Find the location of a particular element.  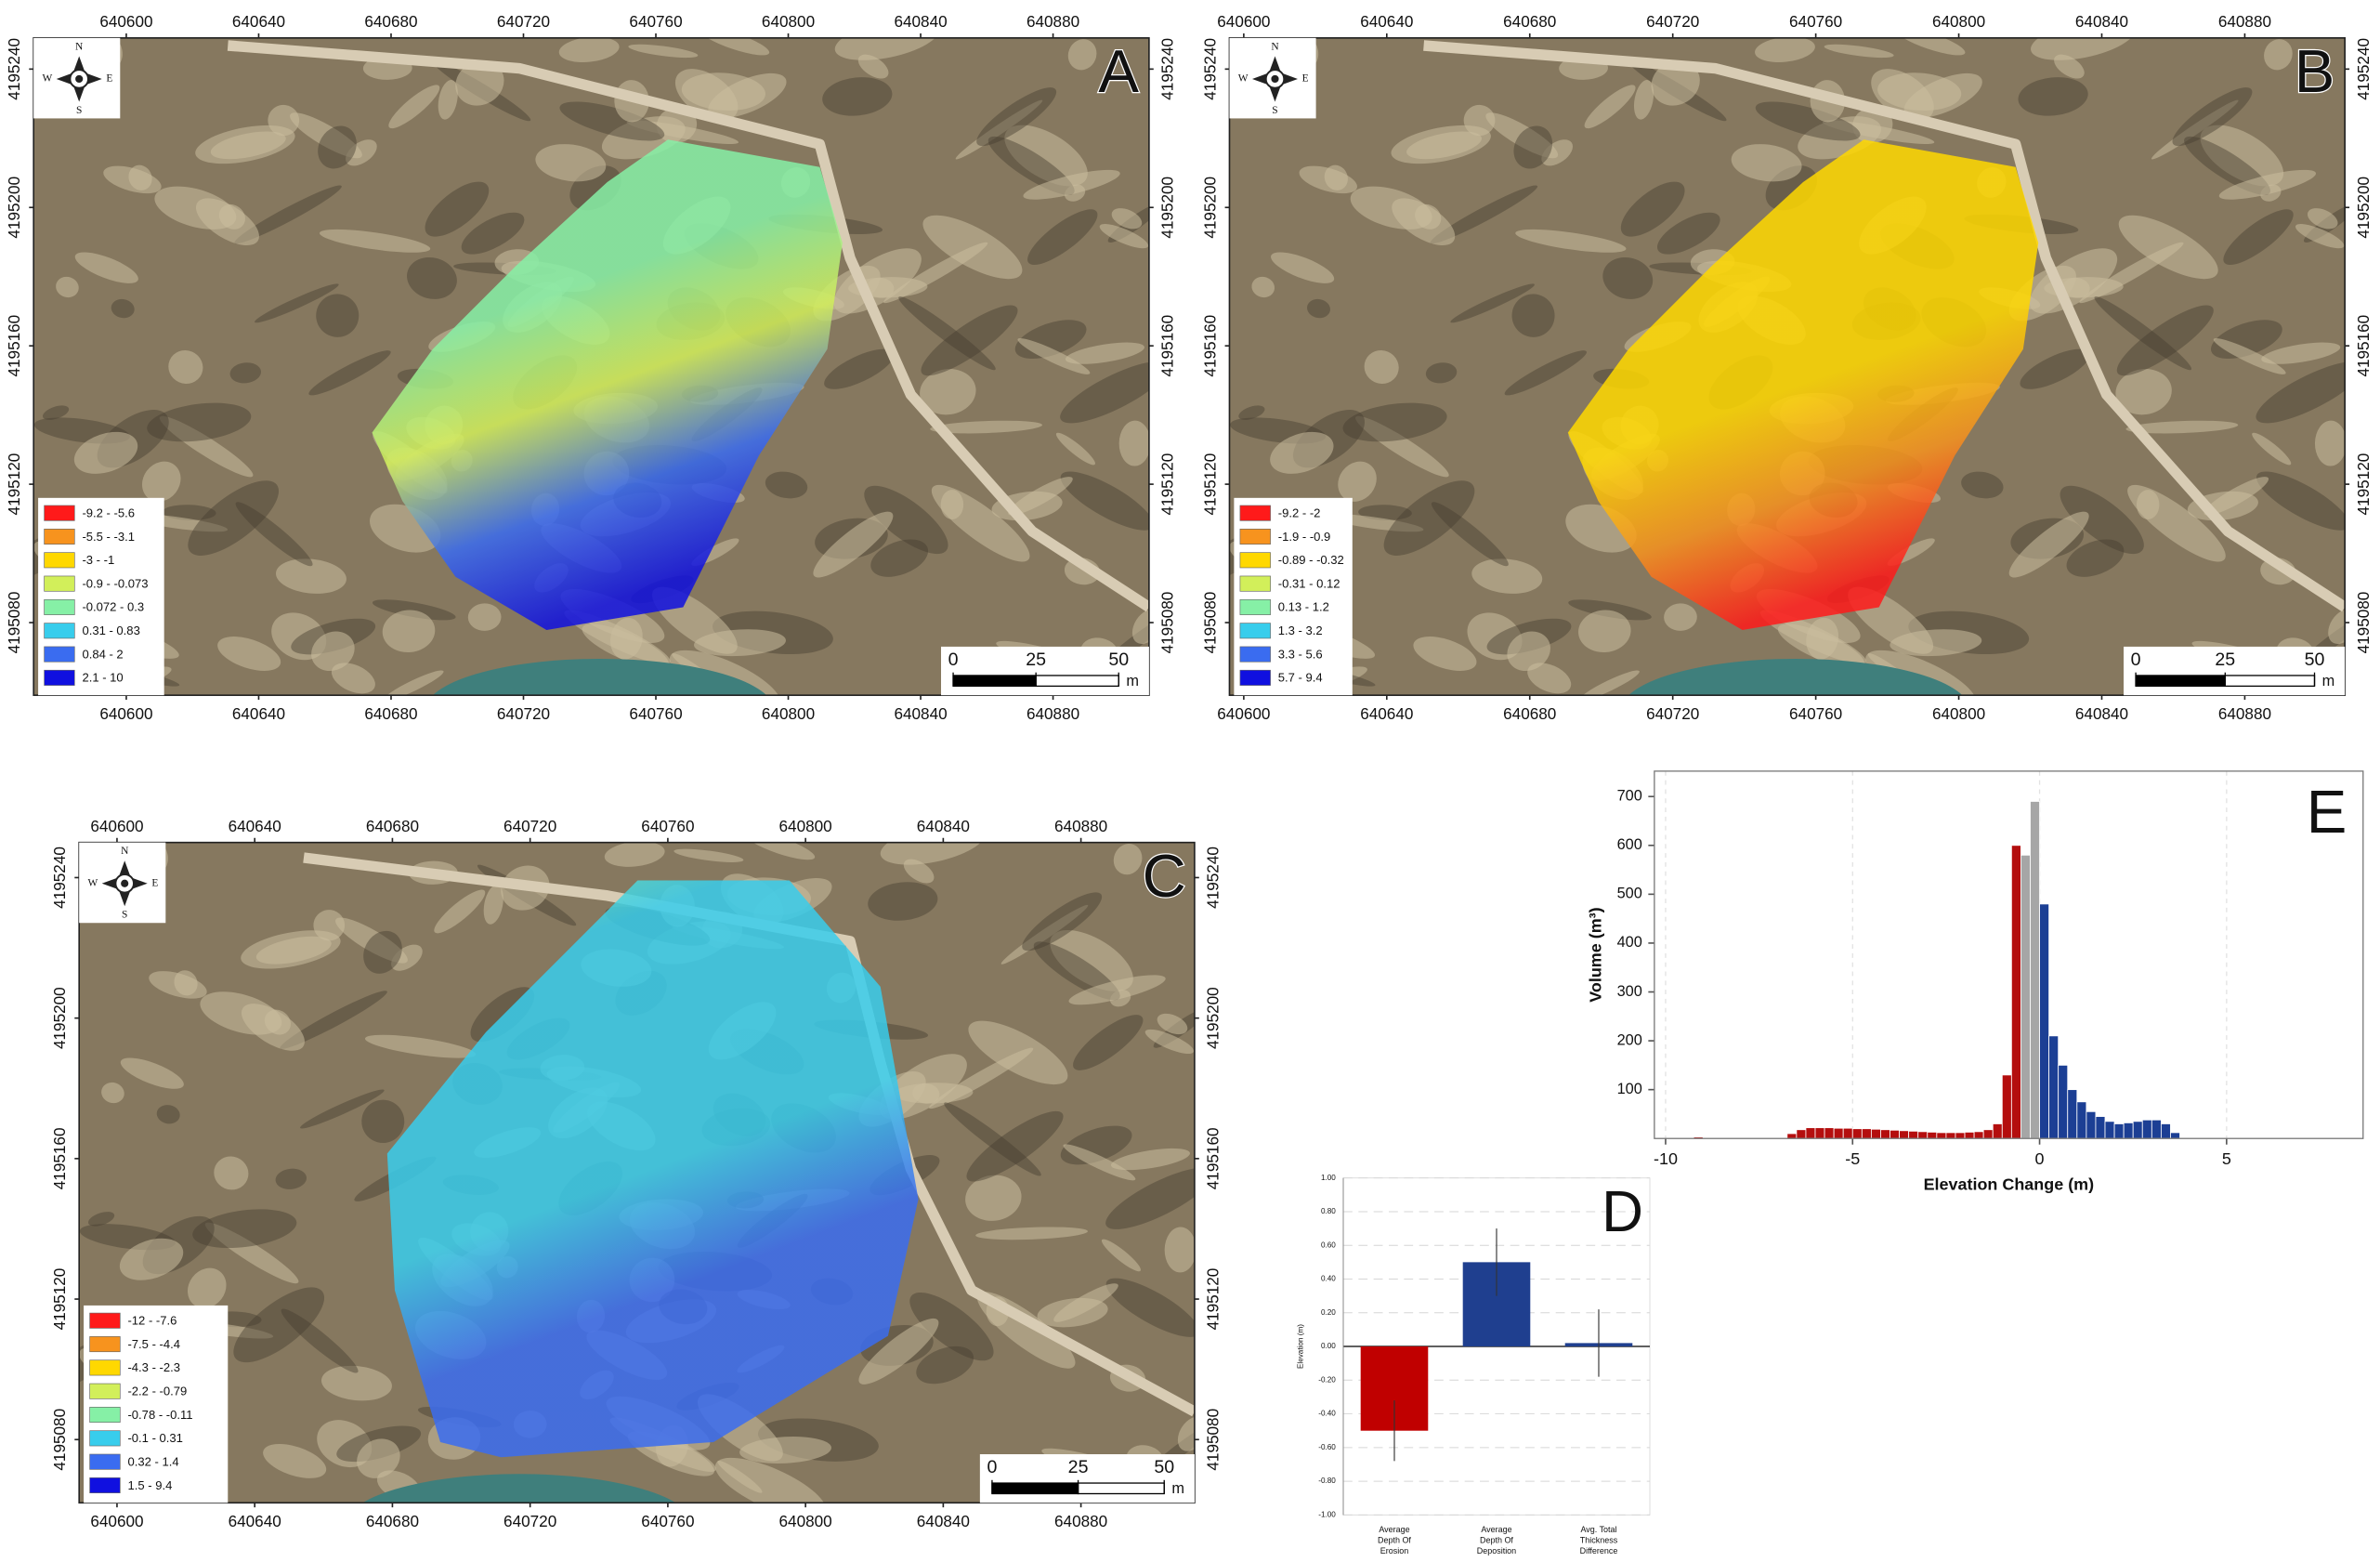

y-tick-label: 0.40 is located at coordinates (1328, 1279).